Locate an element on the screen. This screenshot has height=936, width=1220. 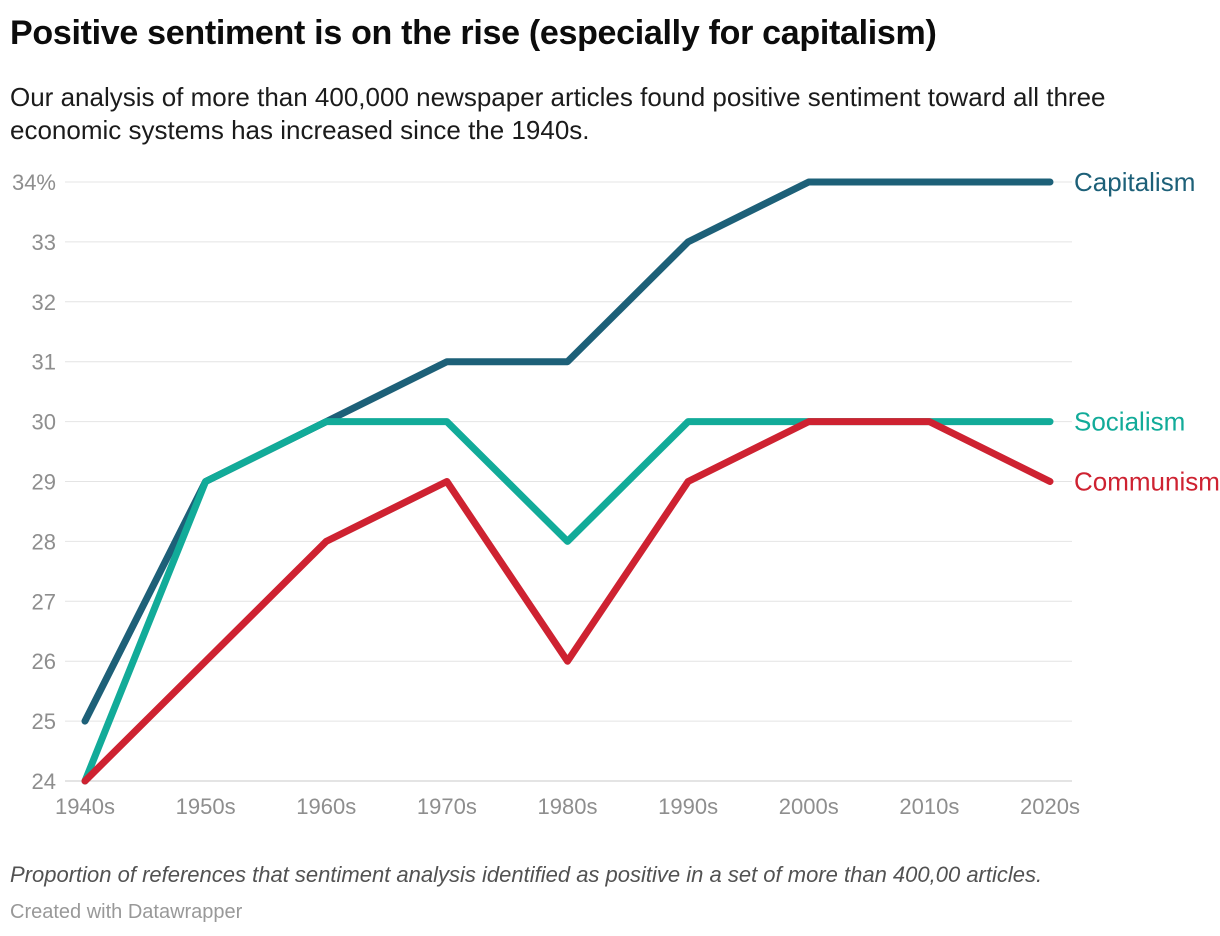
series-label-socialism: Socialism is located at coordinates (1129, 422).